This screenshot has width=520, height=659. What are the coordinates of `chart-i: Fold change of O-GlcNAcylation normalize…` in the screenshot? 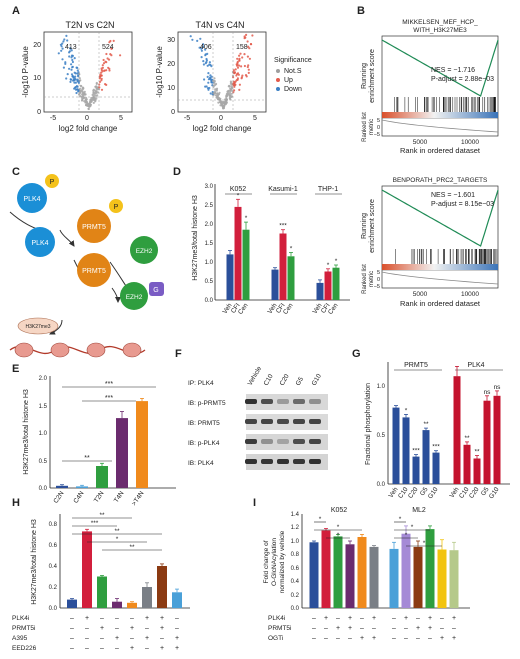 It's located at (366, 574).